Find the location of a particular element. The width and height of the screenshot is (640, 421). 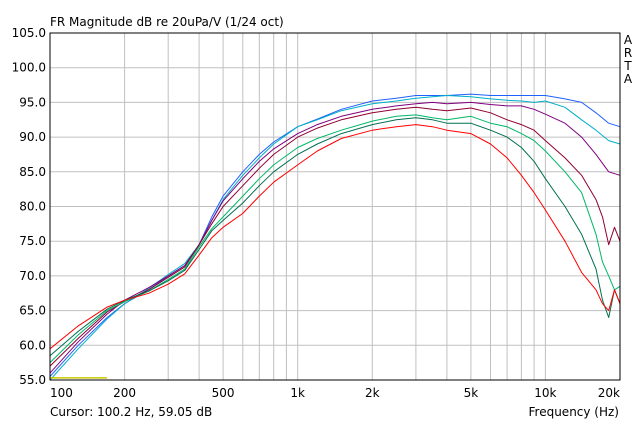

x-tick-label: 10k is located at coordinates (545, 393).